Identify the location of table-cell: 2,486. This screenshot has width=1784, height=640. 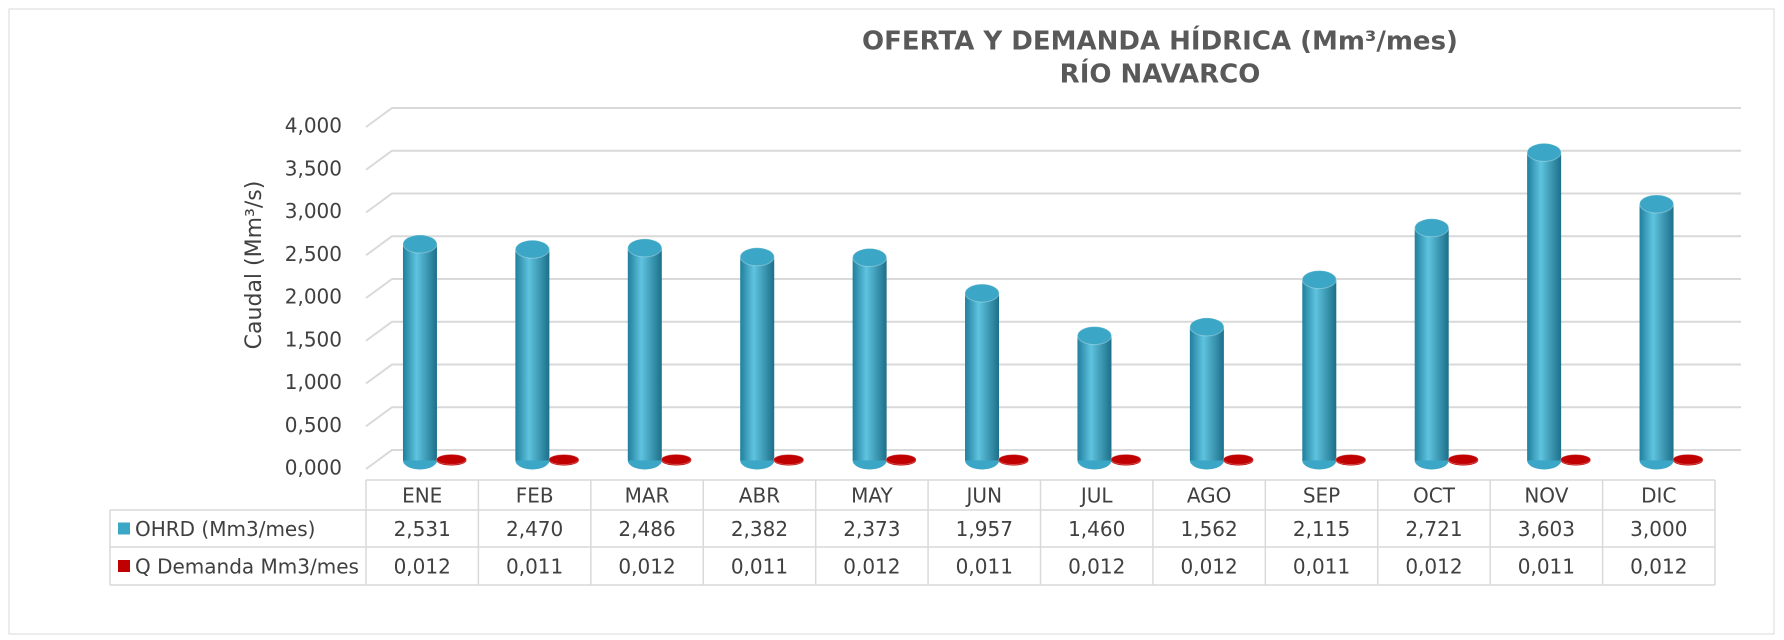
(646, 529).